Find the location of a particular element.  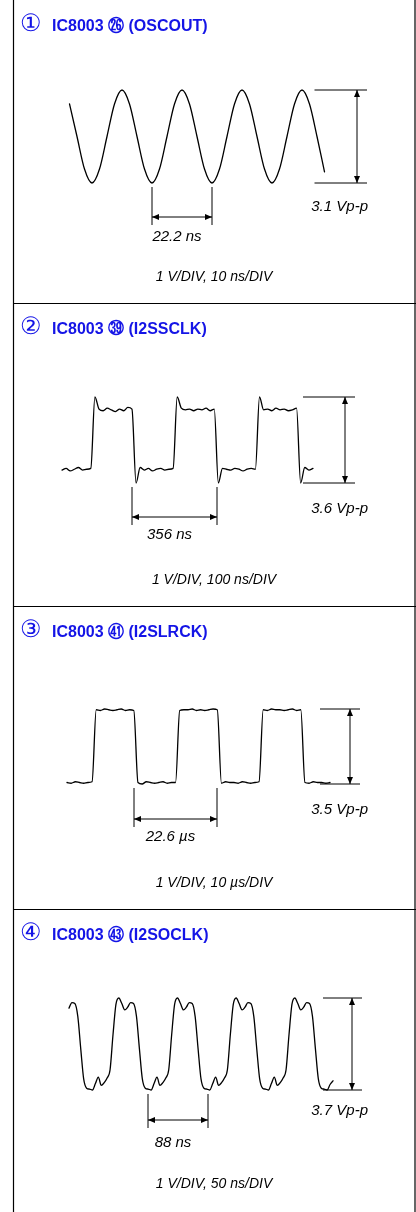

text: 3.1 Vp-p is located at coordinates (339, 205).